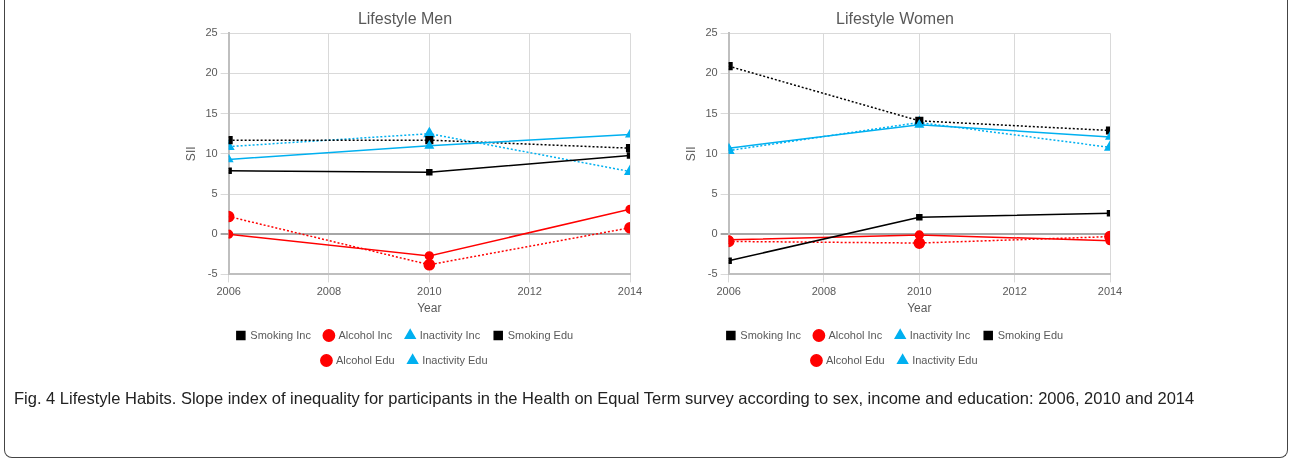 The width and height of the screenshot is (1292, 461). What do you see at coordinates (605, 398) in the screenshot?
I see `caption: Fig. 4 Lifestyle Habits. Slope index of inequality for participants in the Health on Equal Term survey according to sex, income and education: 2006, 2010 and 2014` at bounding box center [605, 398].